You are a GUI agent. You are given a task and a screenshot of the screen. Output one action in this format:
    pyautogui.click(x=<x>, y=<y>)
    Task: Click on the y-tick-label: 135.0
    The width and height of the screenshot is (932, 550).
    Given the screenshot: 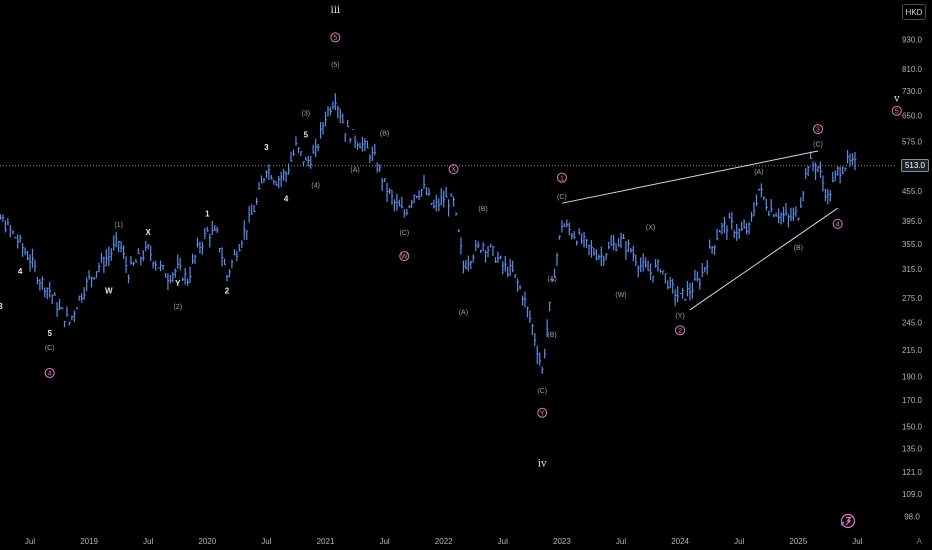 What is the action you would take?
    pyautogui.click(x=912, y=449)
    